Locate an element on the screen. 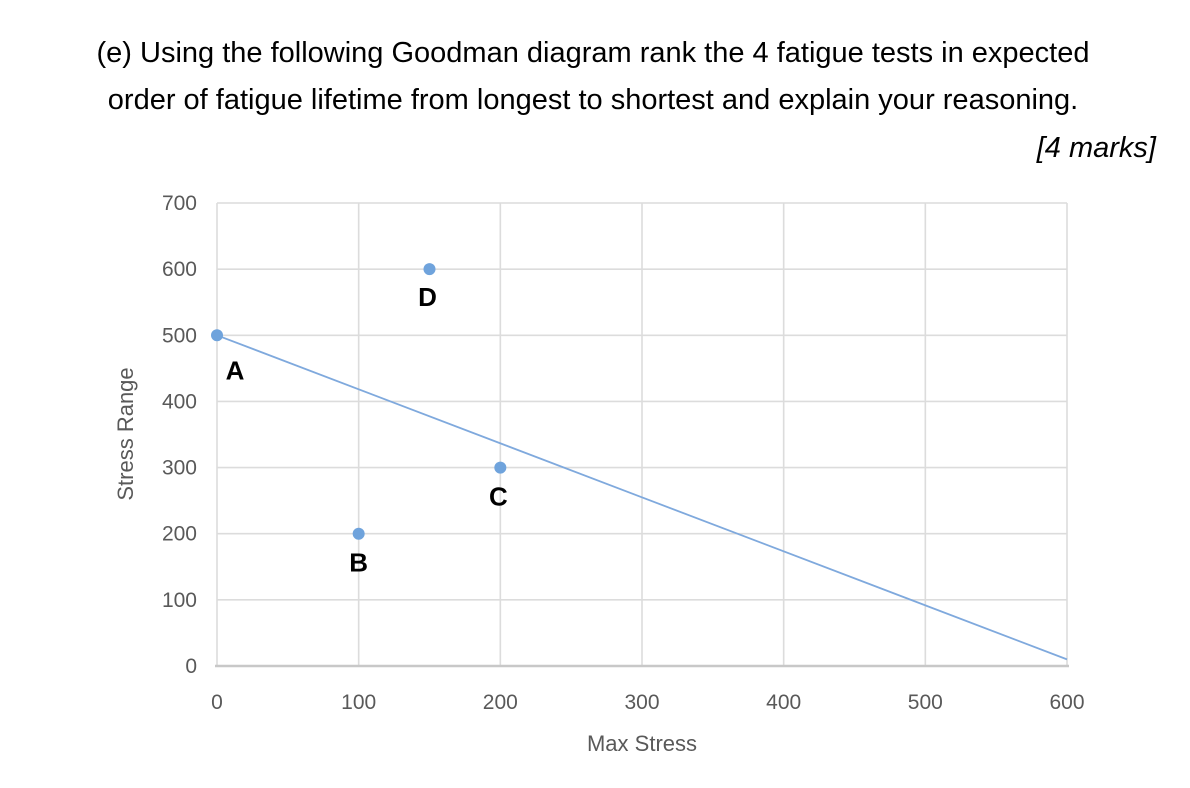 The height and width of the screenshot is (788, 1190). y-tick-label-400: 400 is located at coordinates (179, 401).